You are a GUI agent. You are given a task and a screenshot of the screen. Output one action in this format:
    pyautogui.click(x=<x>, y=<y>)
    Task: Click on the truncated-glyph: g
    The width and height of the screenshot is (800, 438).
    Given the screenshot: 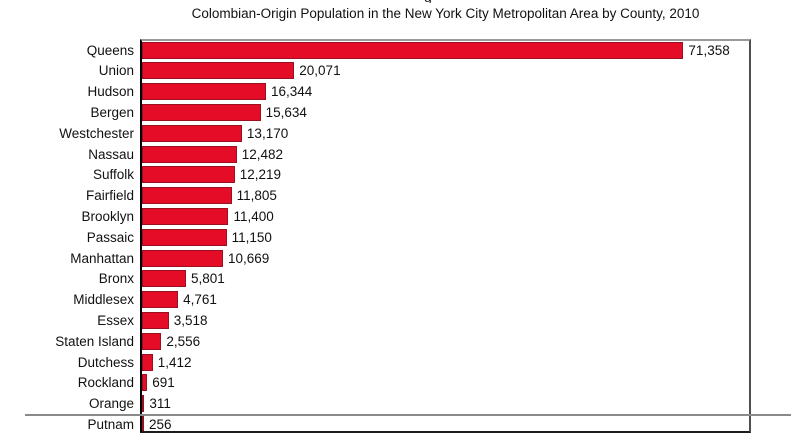 What is the action you would take?
    pyautogui.click(x=428, y=1)
    